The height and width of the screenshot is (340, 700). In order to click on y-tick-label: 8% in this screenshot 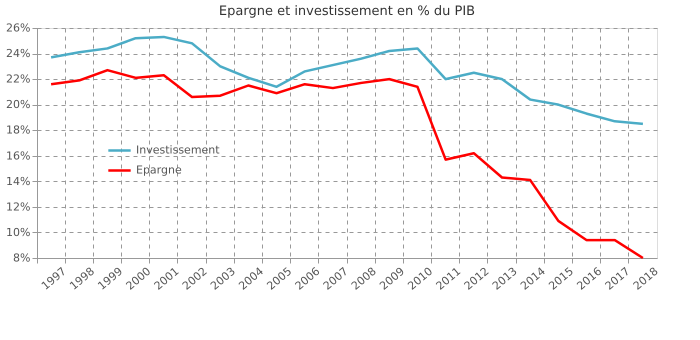, I will do `click(21, 258)`.